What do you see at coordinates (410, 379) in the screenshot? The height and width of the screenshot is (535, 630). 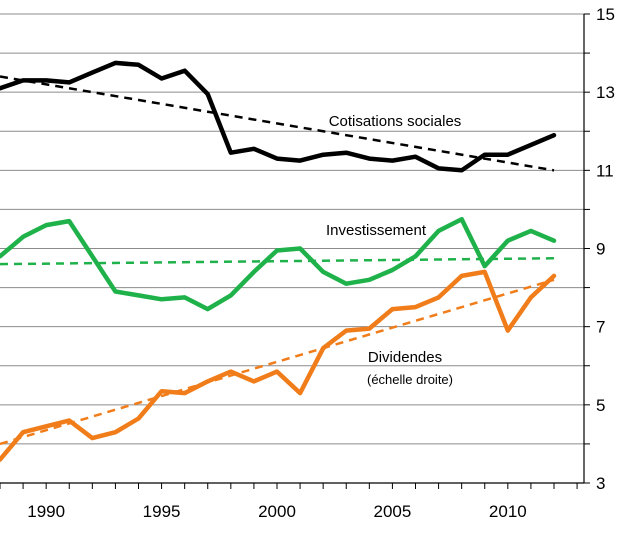 I see `annotation-dividendes-note: (échelle droite)` at bounding box center [410, 379].